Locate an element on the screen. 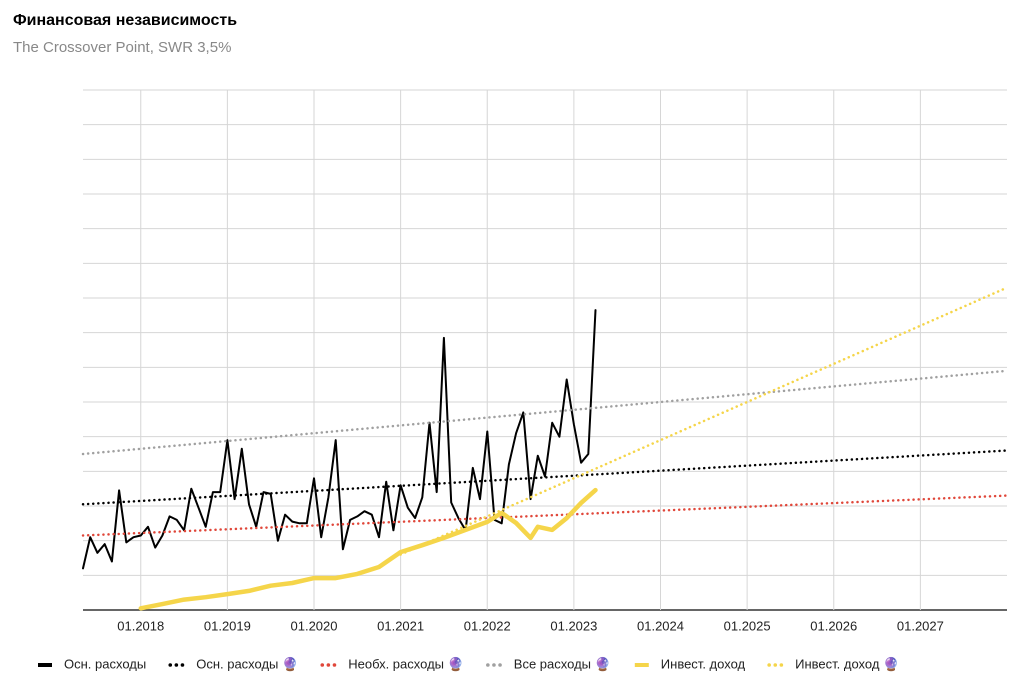  x-tick-label: 01.2027 is located at coordinates (920, 625).